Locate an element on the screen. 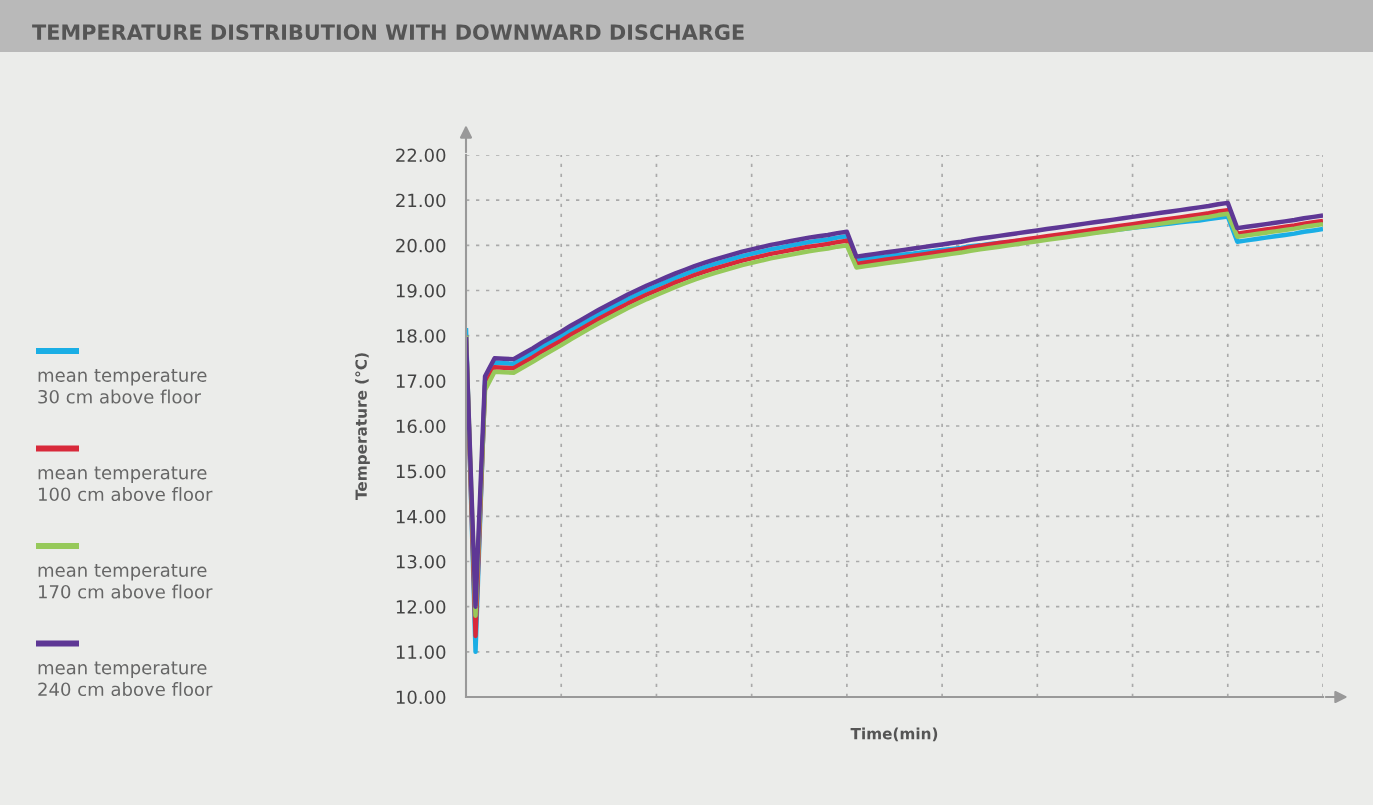 The width and height of the screenshot is (1373, 805). y-tick-label: 18.00 is located at coordinates (421, 336).